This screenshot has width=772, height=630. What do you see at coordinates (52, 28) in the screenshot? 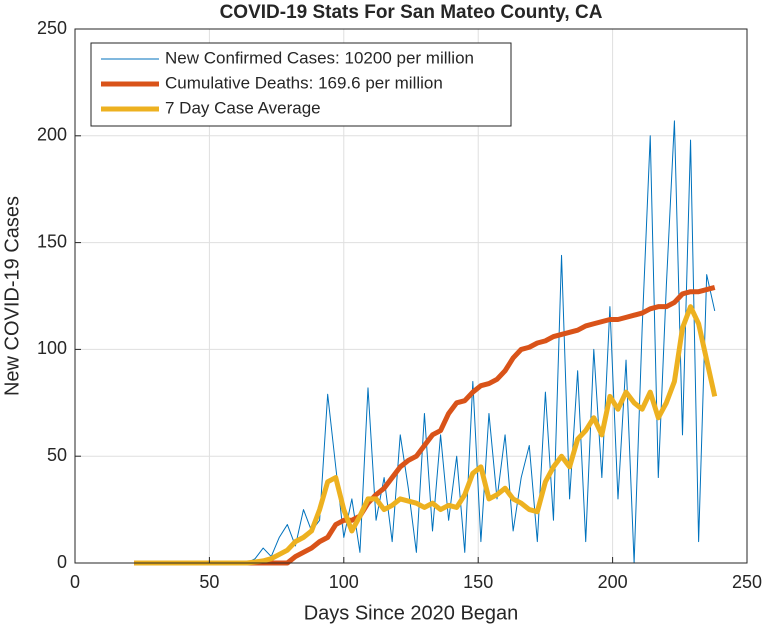
I see `y-tick-label: 250` at bounding box center [52, 28].